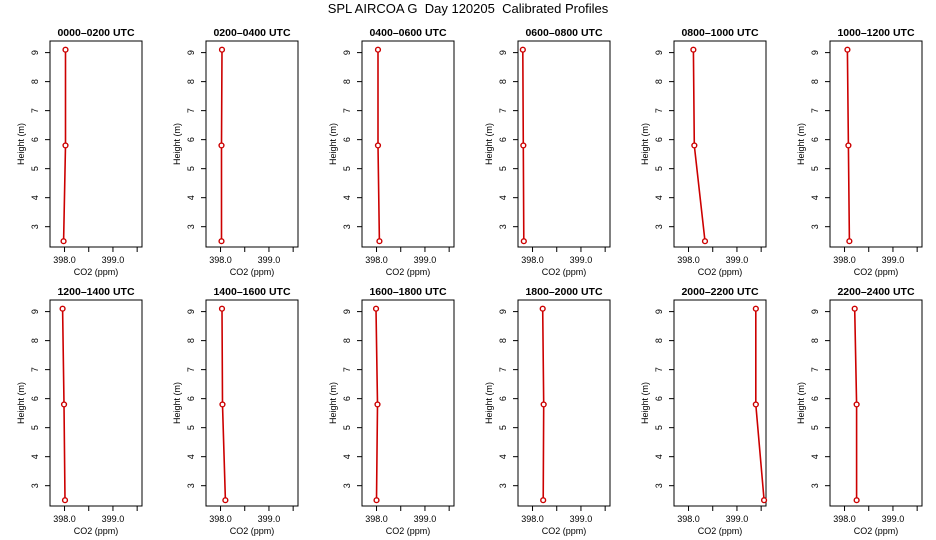 The image size is (936, 540). I want to click on panel-8-ytick-label: 5, so click(347, 427).